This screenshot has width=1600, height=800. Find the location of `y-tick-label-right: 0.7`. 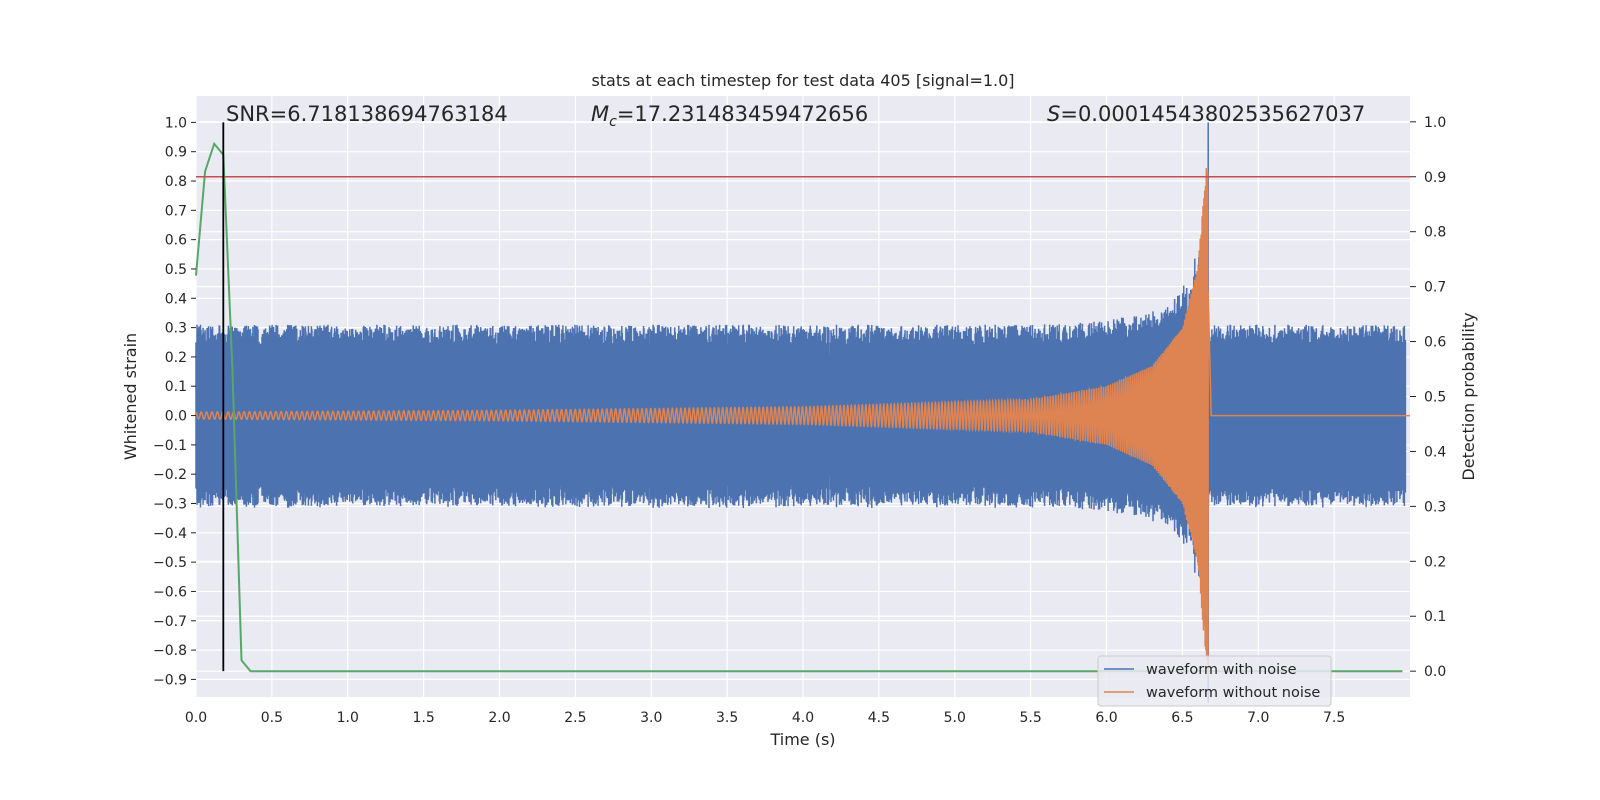

y-tick-label-right: 0.7 is located at coordinates (1435, 288).